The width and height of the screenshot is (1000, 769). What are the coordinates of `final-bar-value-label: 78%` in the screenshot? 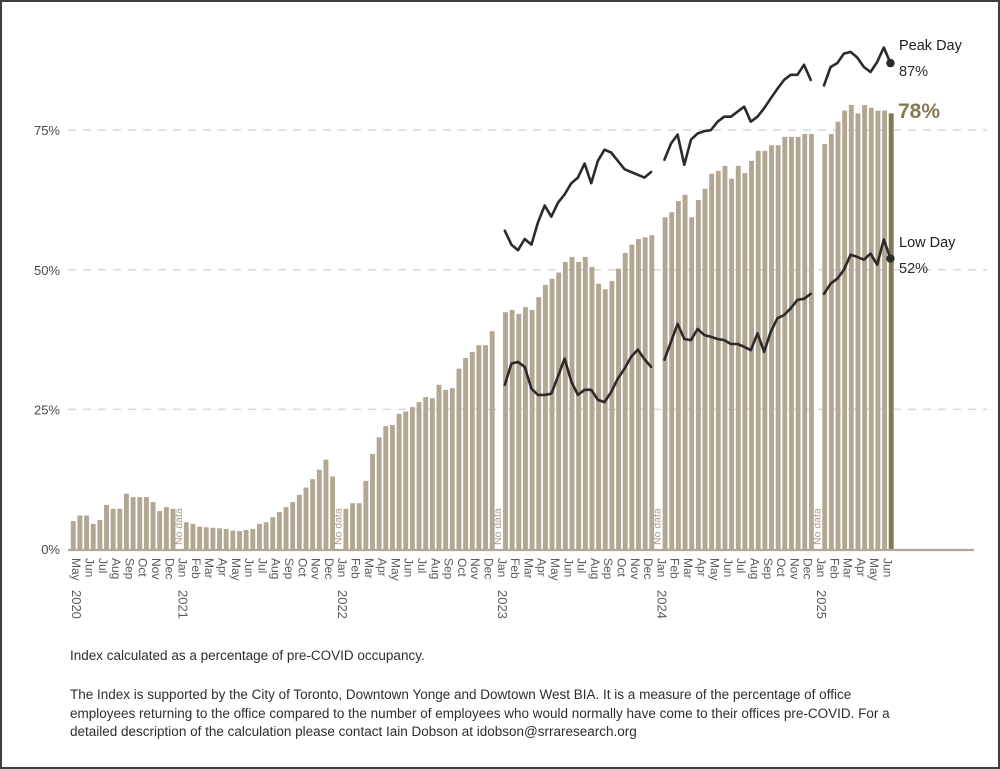 It's located at (919, 111).